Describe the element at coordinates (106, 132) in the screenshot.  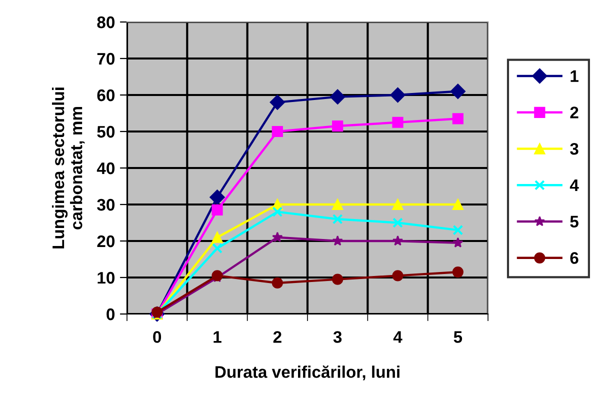
I see `y-tick-label: 50` at that location.